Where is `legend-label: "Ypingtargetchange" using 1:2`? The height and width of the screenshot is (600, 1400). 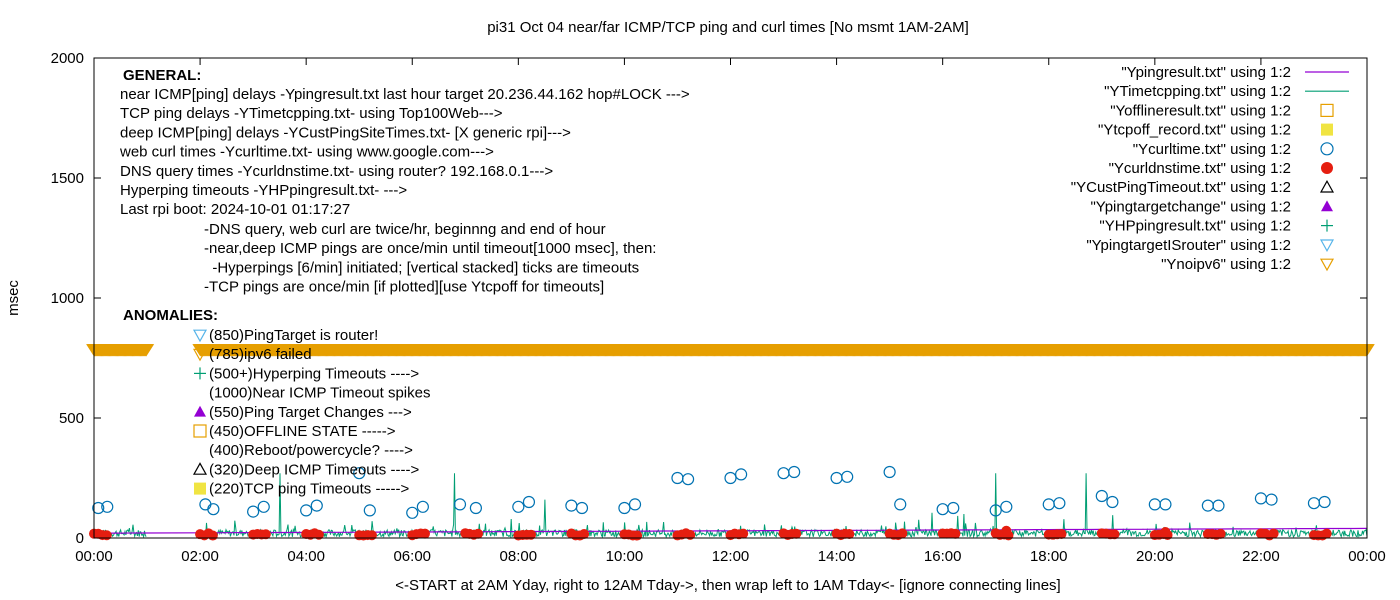 legend-label: "Ypingtargetchange" using 1:2 is located at coordinates (1190, 206).